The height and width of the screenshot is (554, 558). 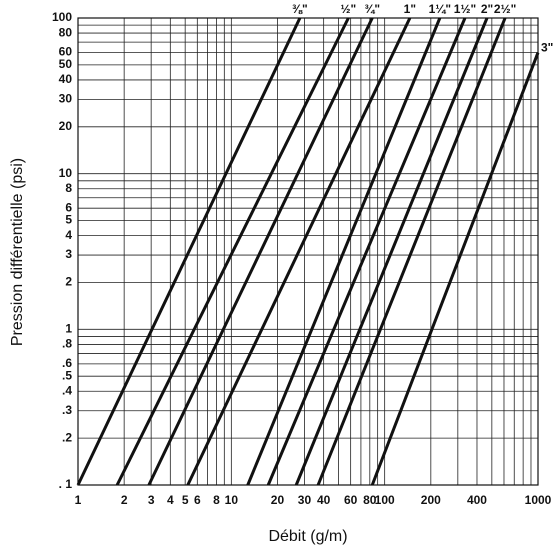 What do you see at coordinates (465, 9) in the screenshot?
I see `series-label: 1½"` at bounding box center [465, 9].